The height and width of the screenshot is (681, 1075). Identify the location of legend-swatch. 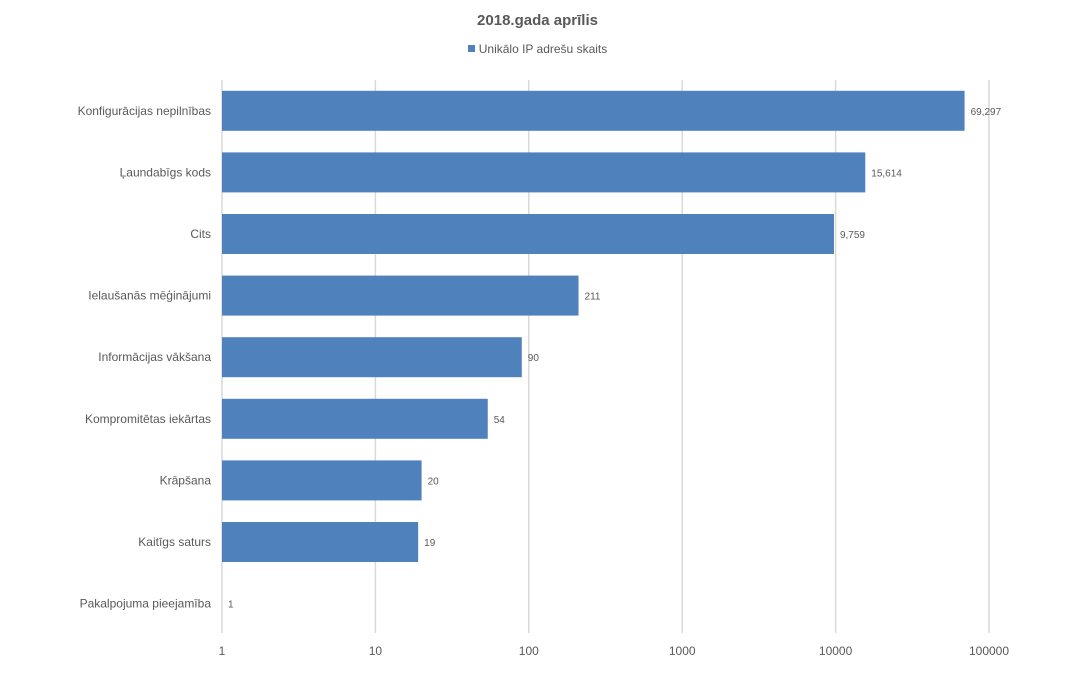
(471, 48).